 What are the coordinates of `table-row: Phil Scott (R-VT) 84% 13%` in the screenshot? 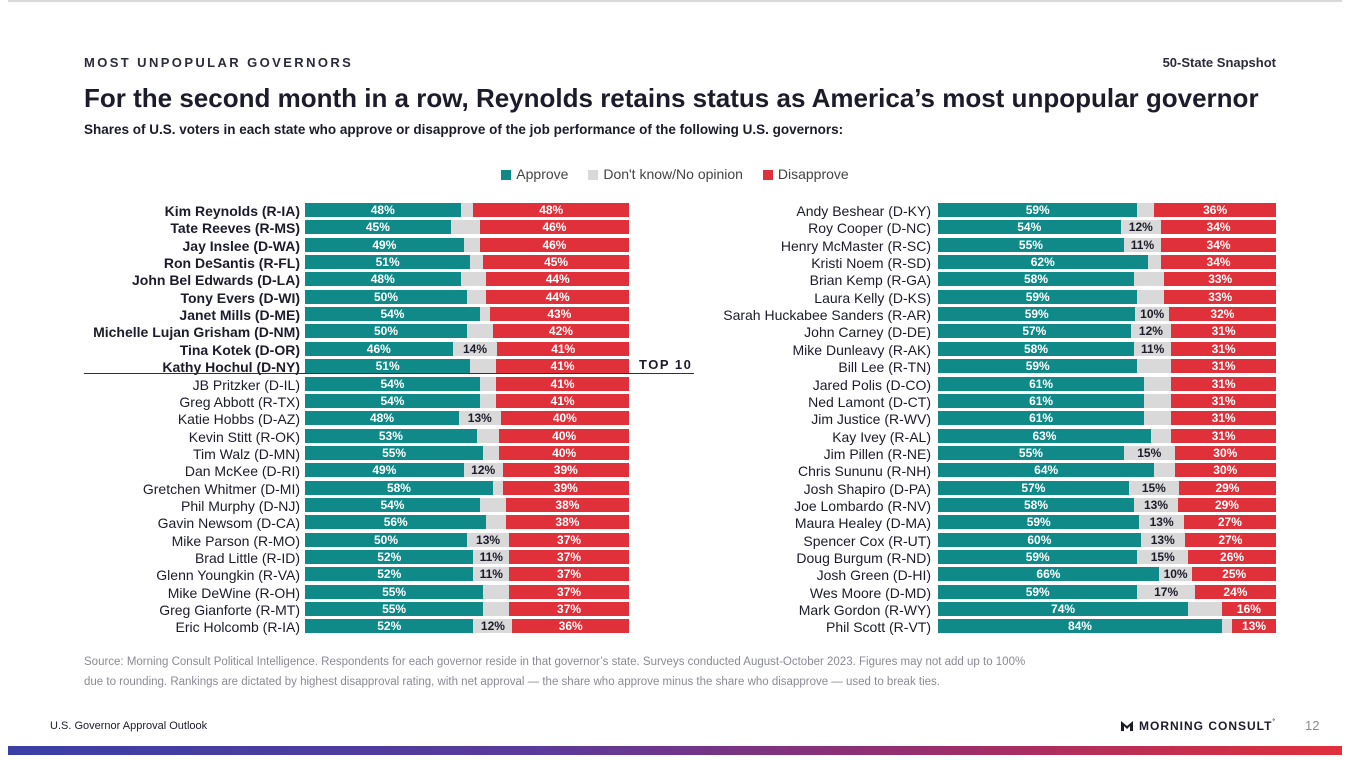 It's located at (675, 627).